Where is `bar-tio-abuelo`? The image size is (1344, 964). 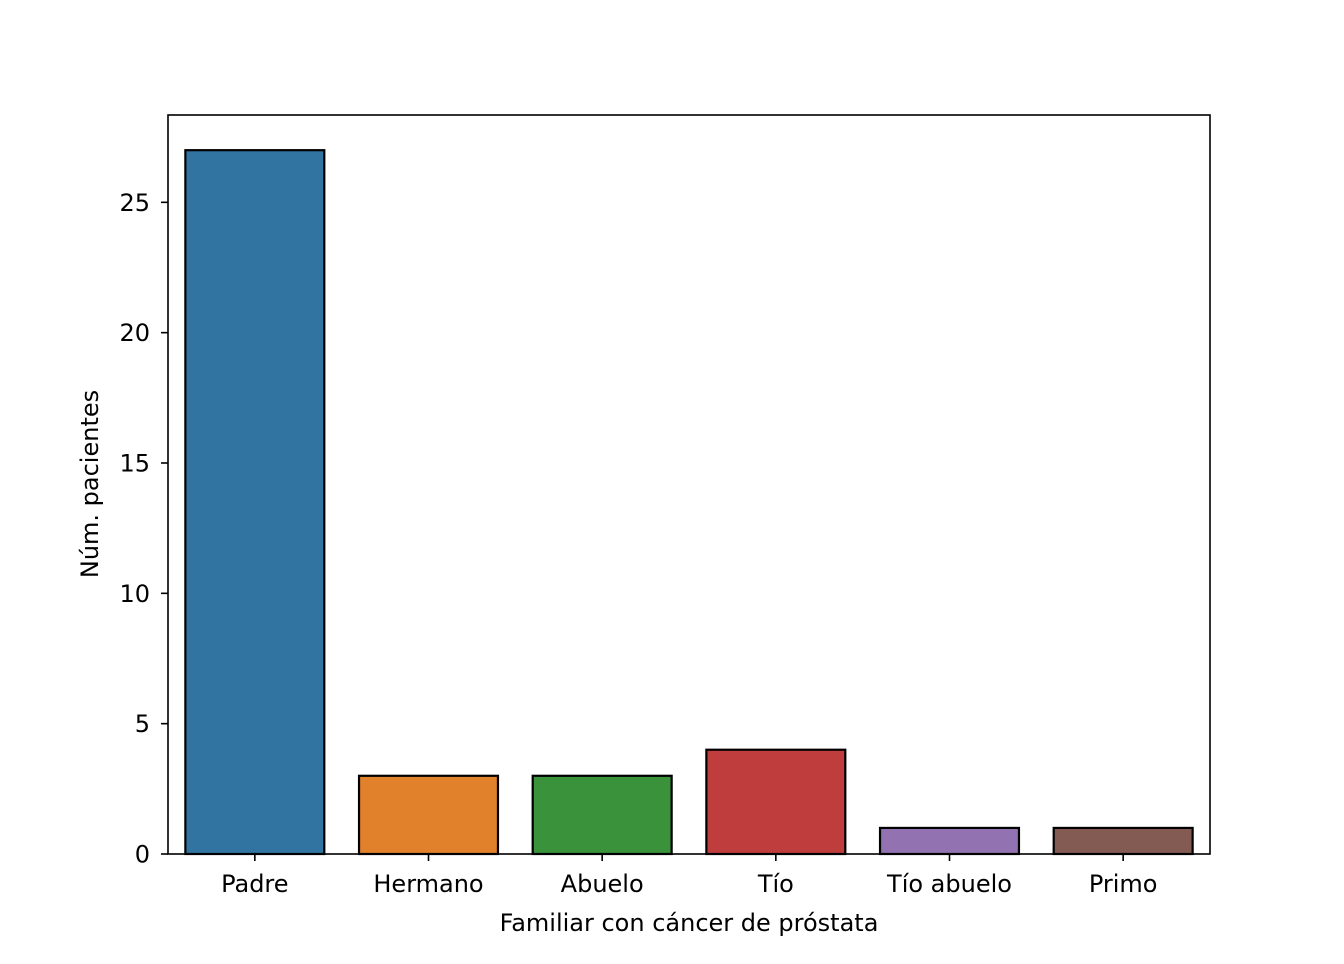
bar-tio-abuelo is located at coordinates (949, 841).